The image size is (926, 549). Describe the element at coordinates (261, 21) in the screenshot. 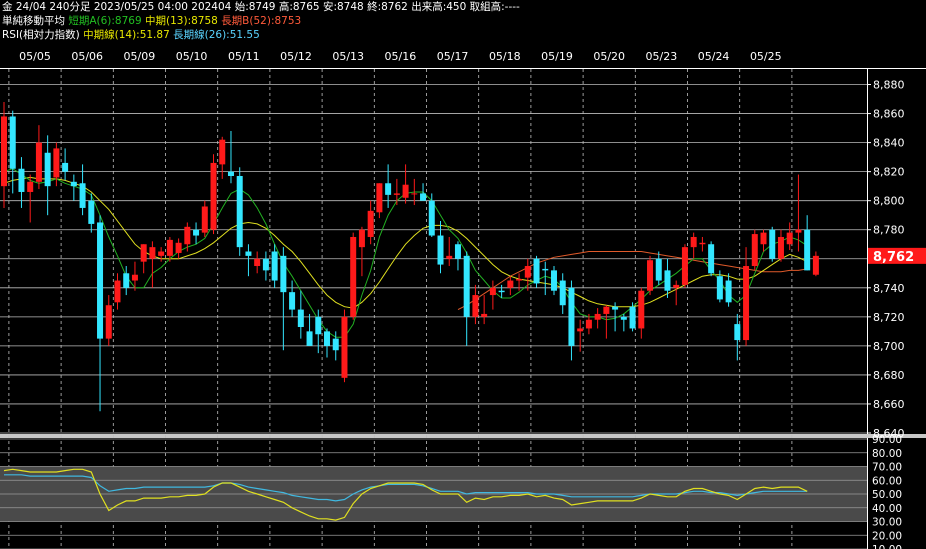

I see `ma-long-legend: 長期B(52):8753` at that location.